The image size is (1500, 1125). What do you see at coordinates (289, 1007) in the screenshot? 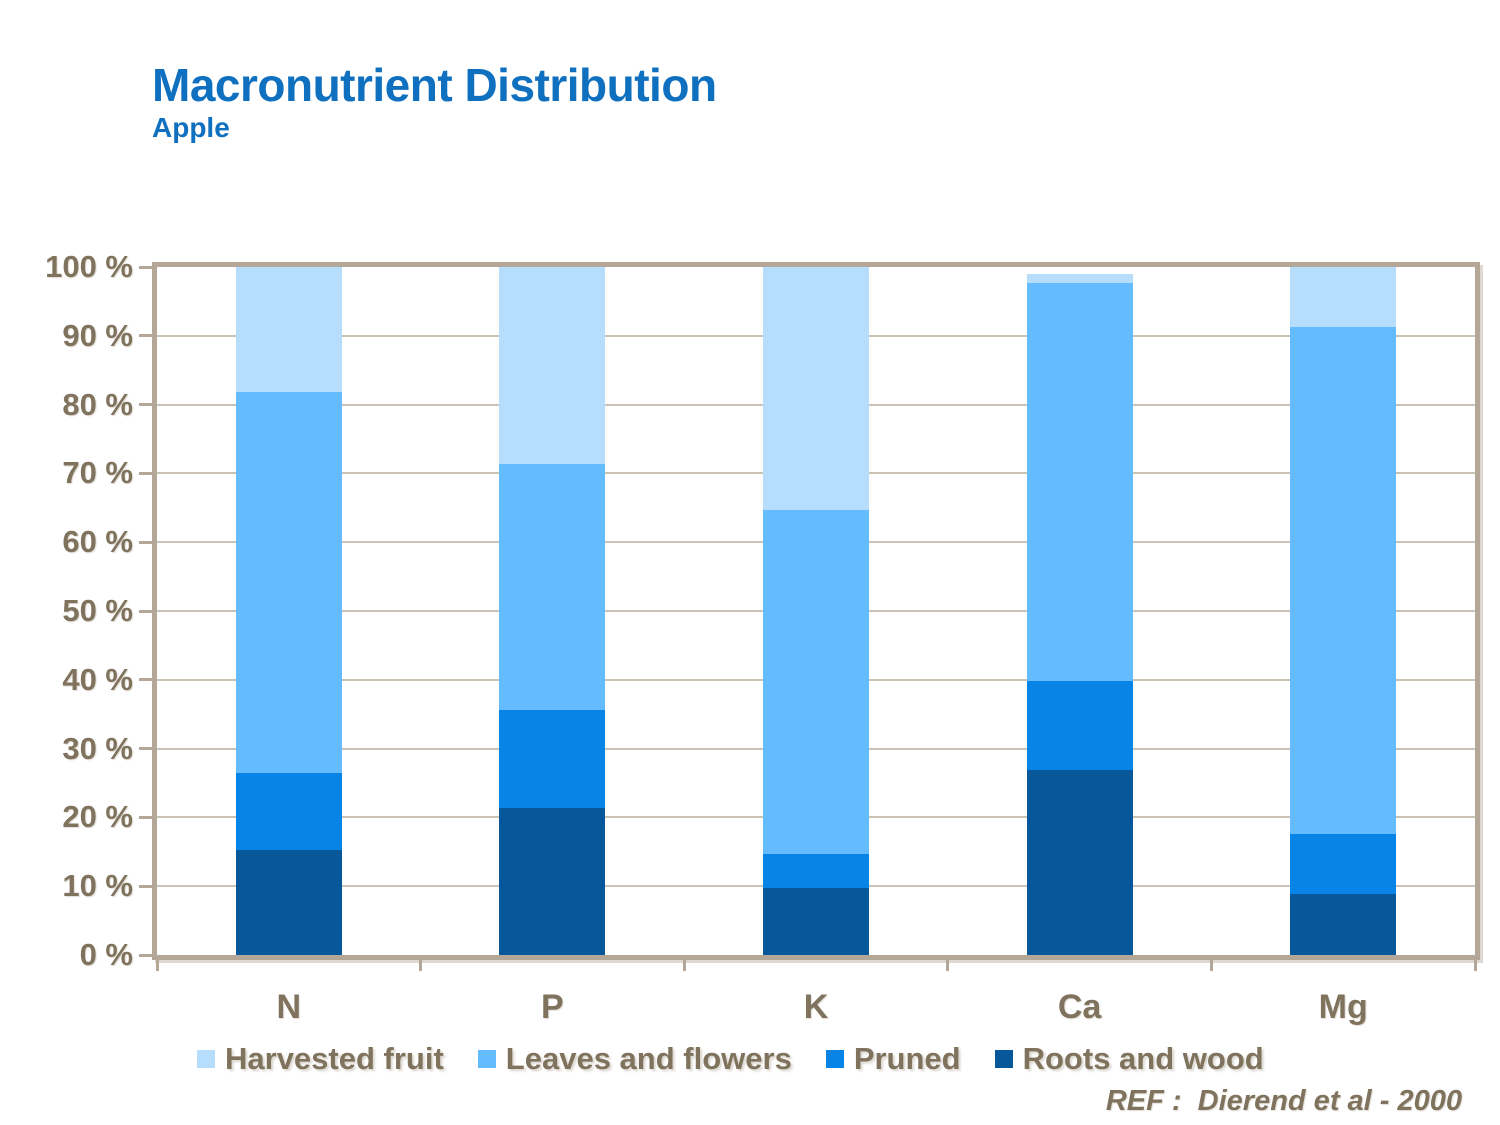
I see `x-axis-label-N: N` at bounding box center [289, 1007].